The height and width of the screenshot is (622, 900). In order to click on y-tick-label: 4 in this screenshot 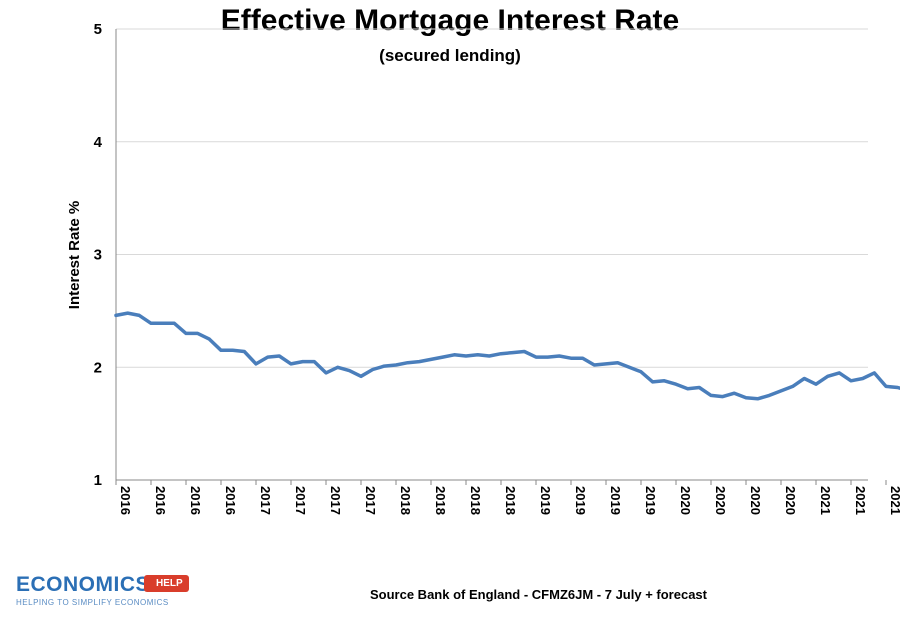, I will do `click(98, 142)`.